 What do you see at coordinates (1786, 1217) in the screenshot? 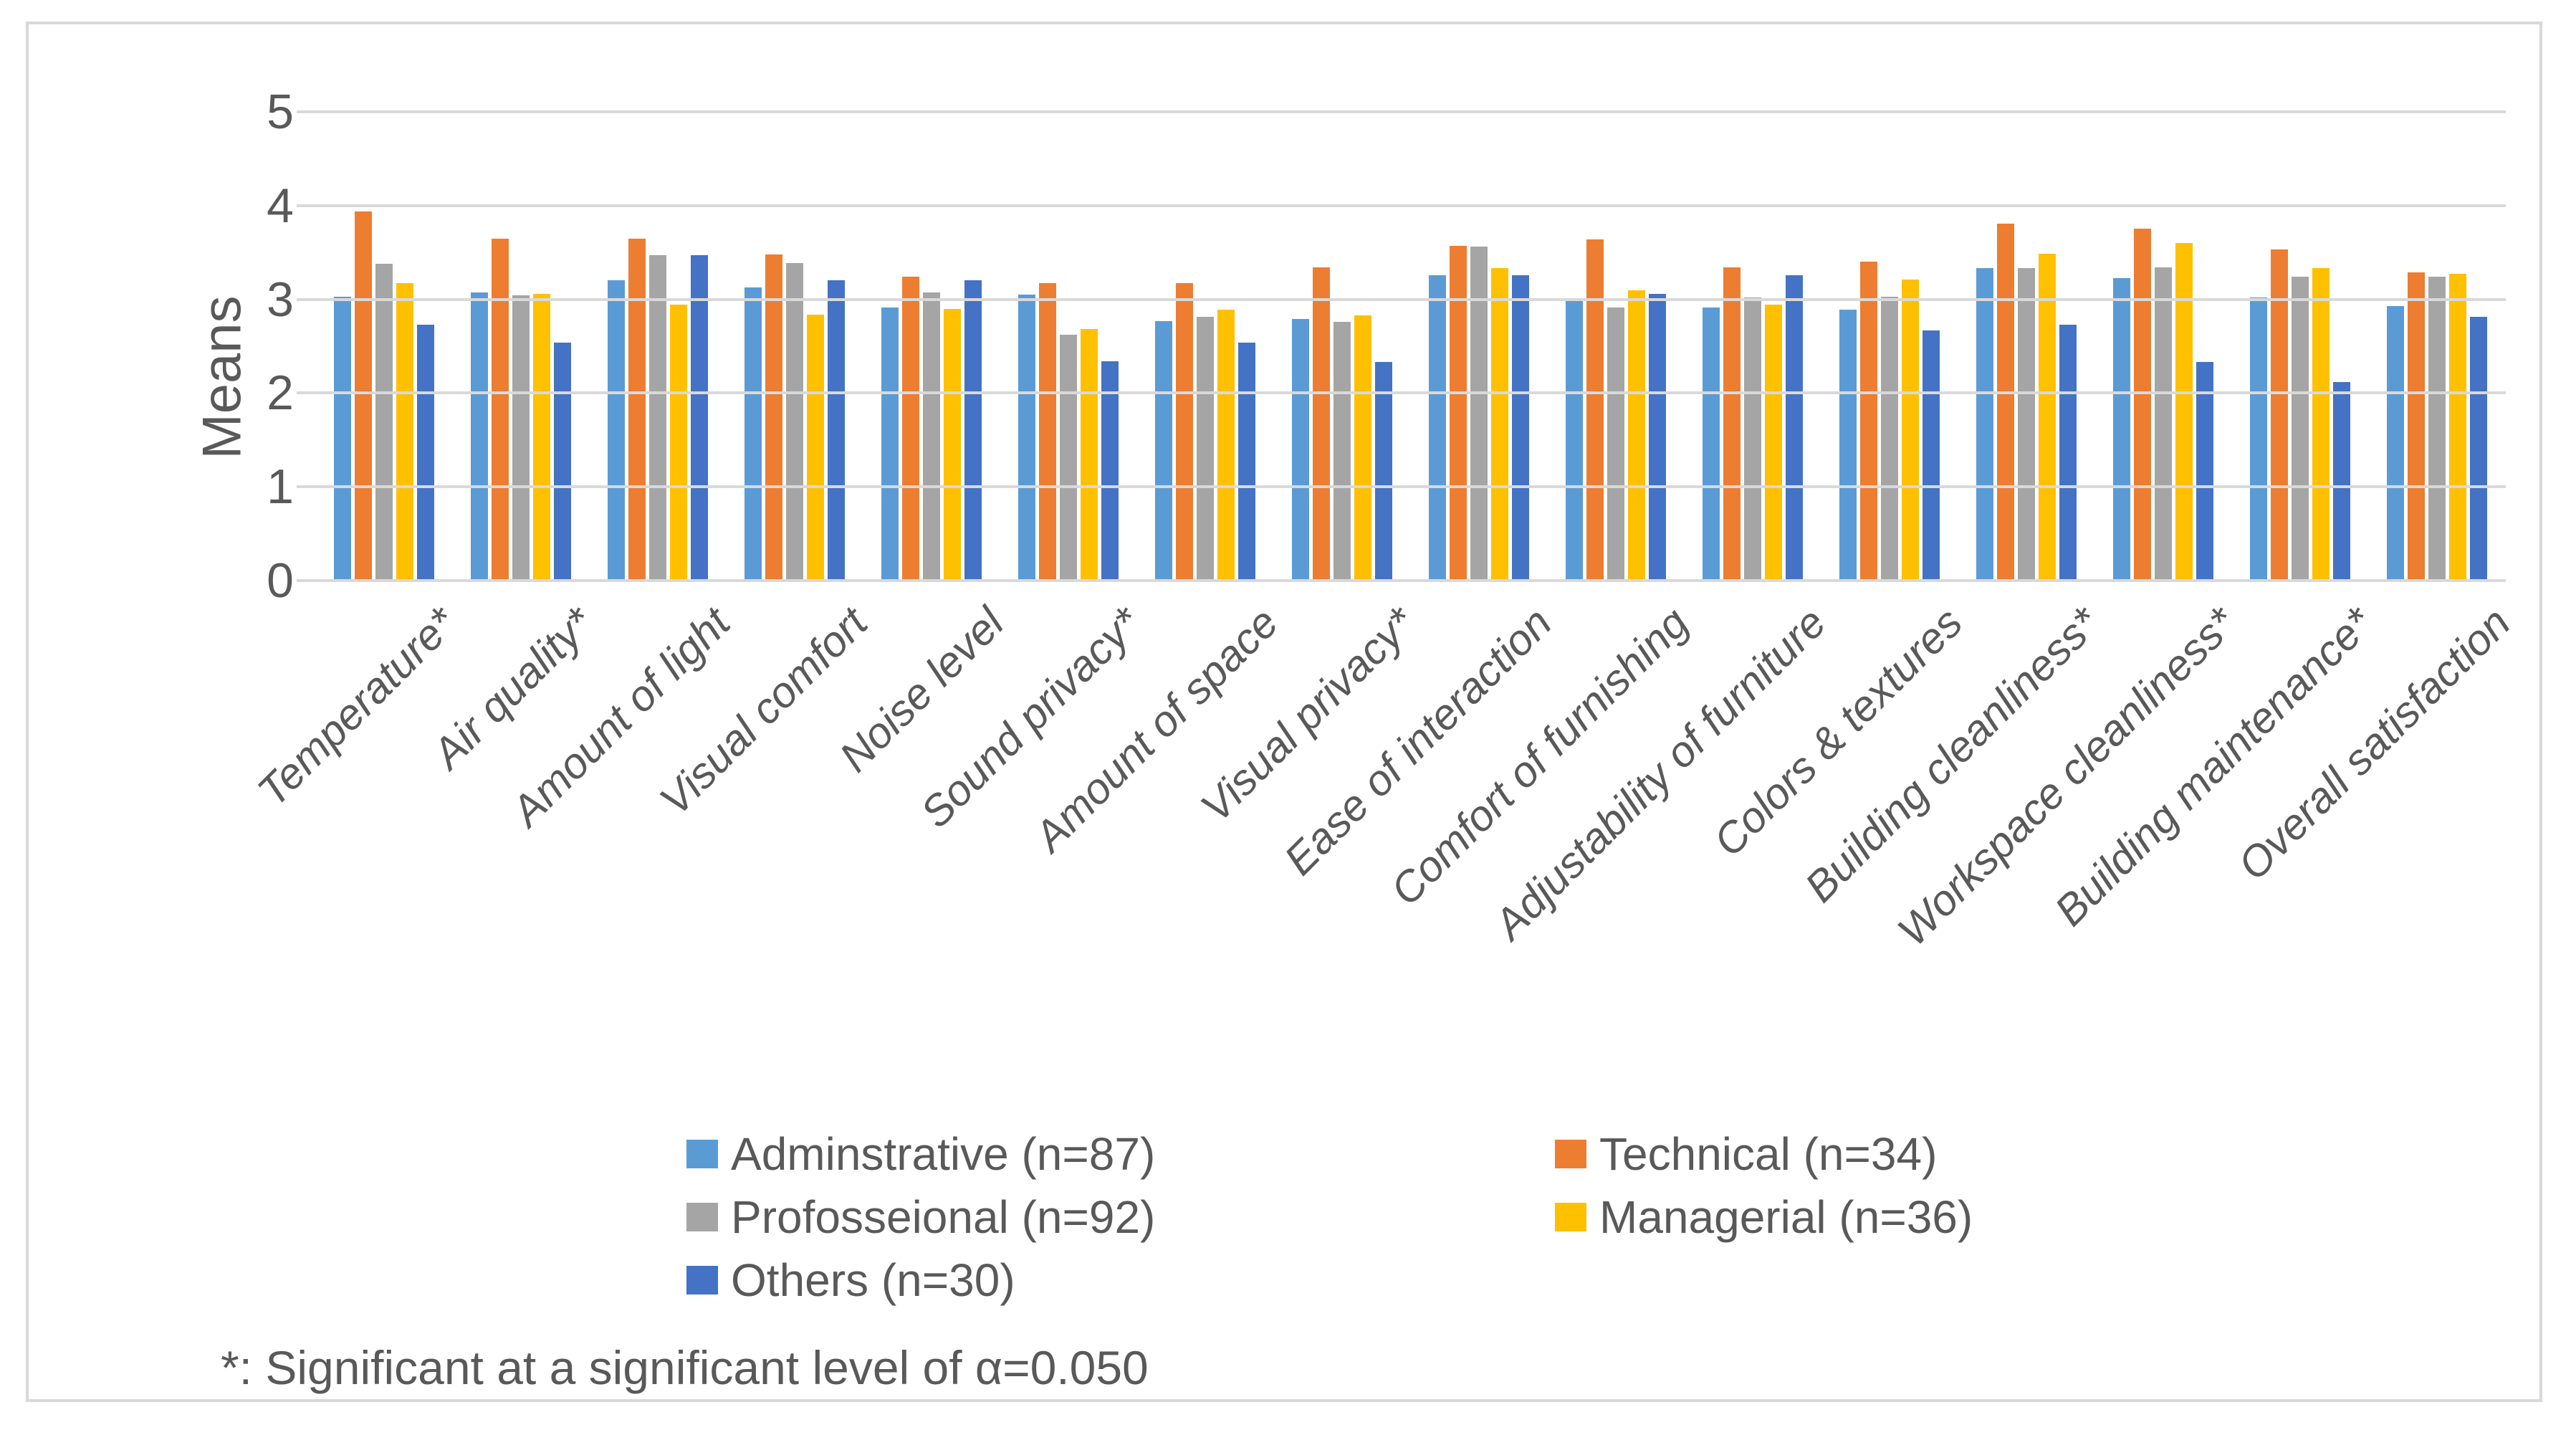
I see `legend-label: Managerial (n=36)` at bounding box center [1786, 1217].